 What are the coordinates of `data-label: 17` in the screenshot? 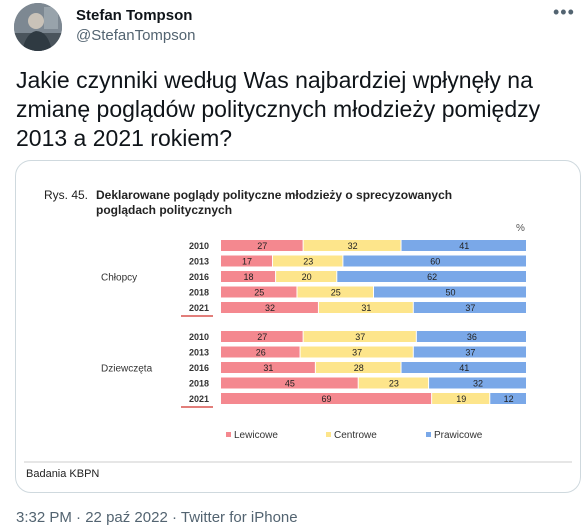 It's located at (247, 262).